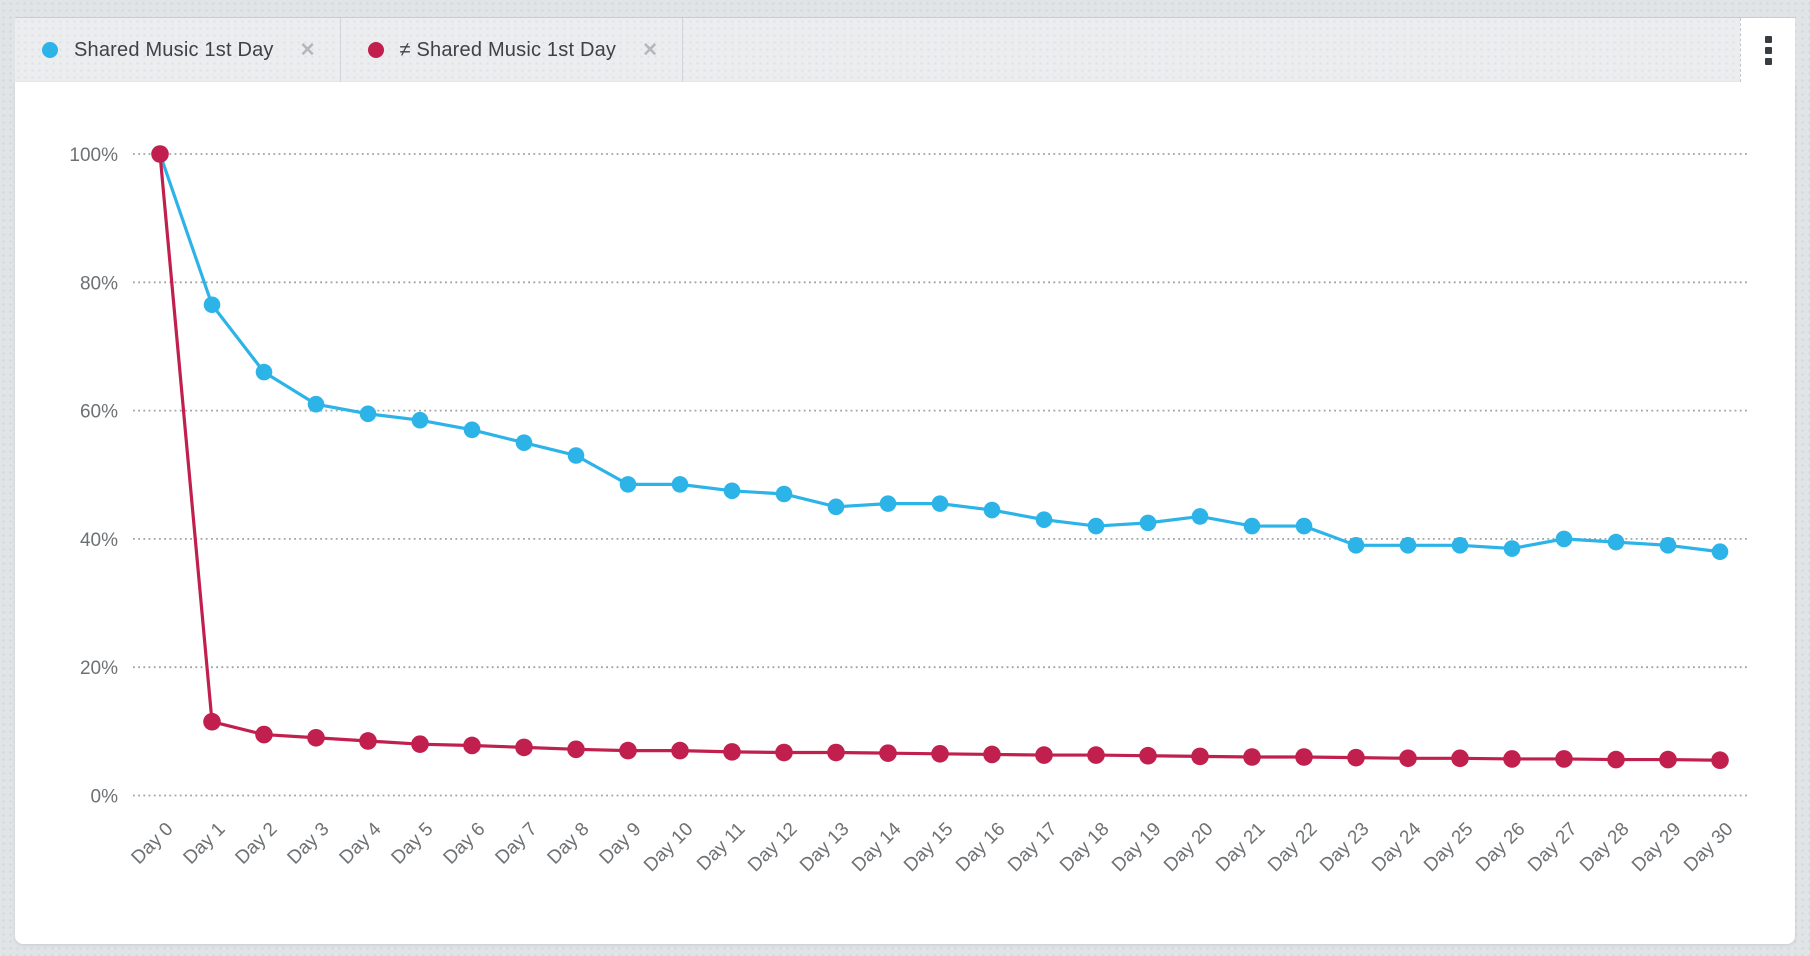 Image resolution: width=1810 pixels, height=956 pixels. Describe the element at coordinates (1211, 50) in the screenshot. I see `tab-bar-spacer` at that location.